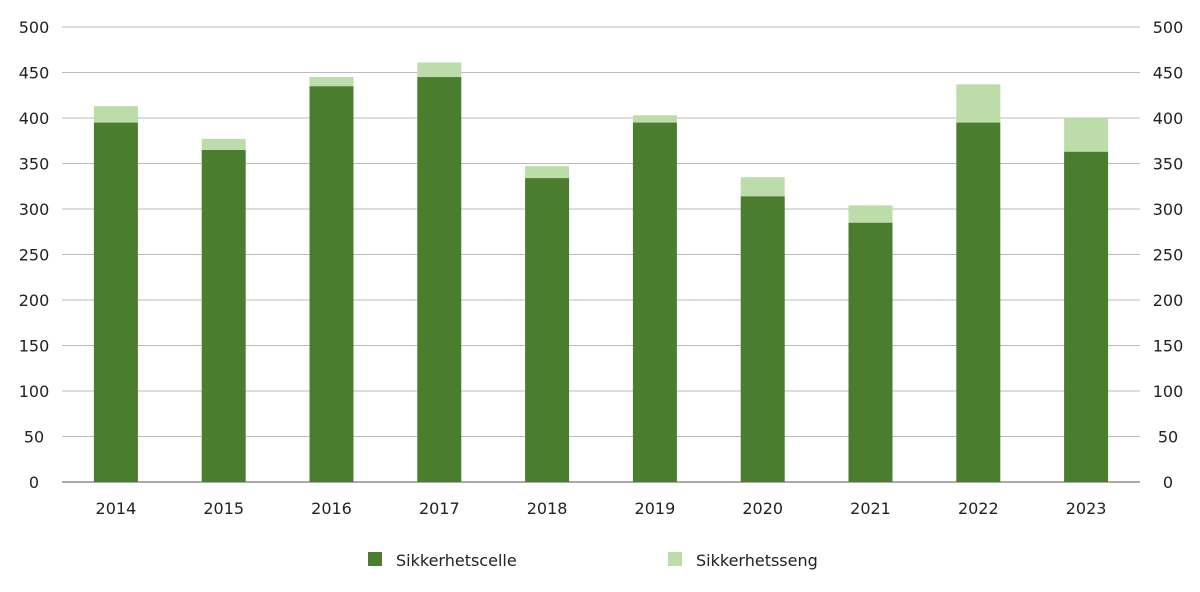 This screenshot has width=1200, height=592. What do you see at coordinates (456, 560) in the screenshot?
I see `legend-label: Sikkerhetscelle` at bounding box center [456, 560].